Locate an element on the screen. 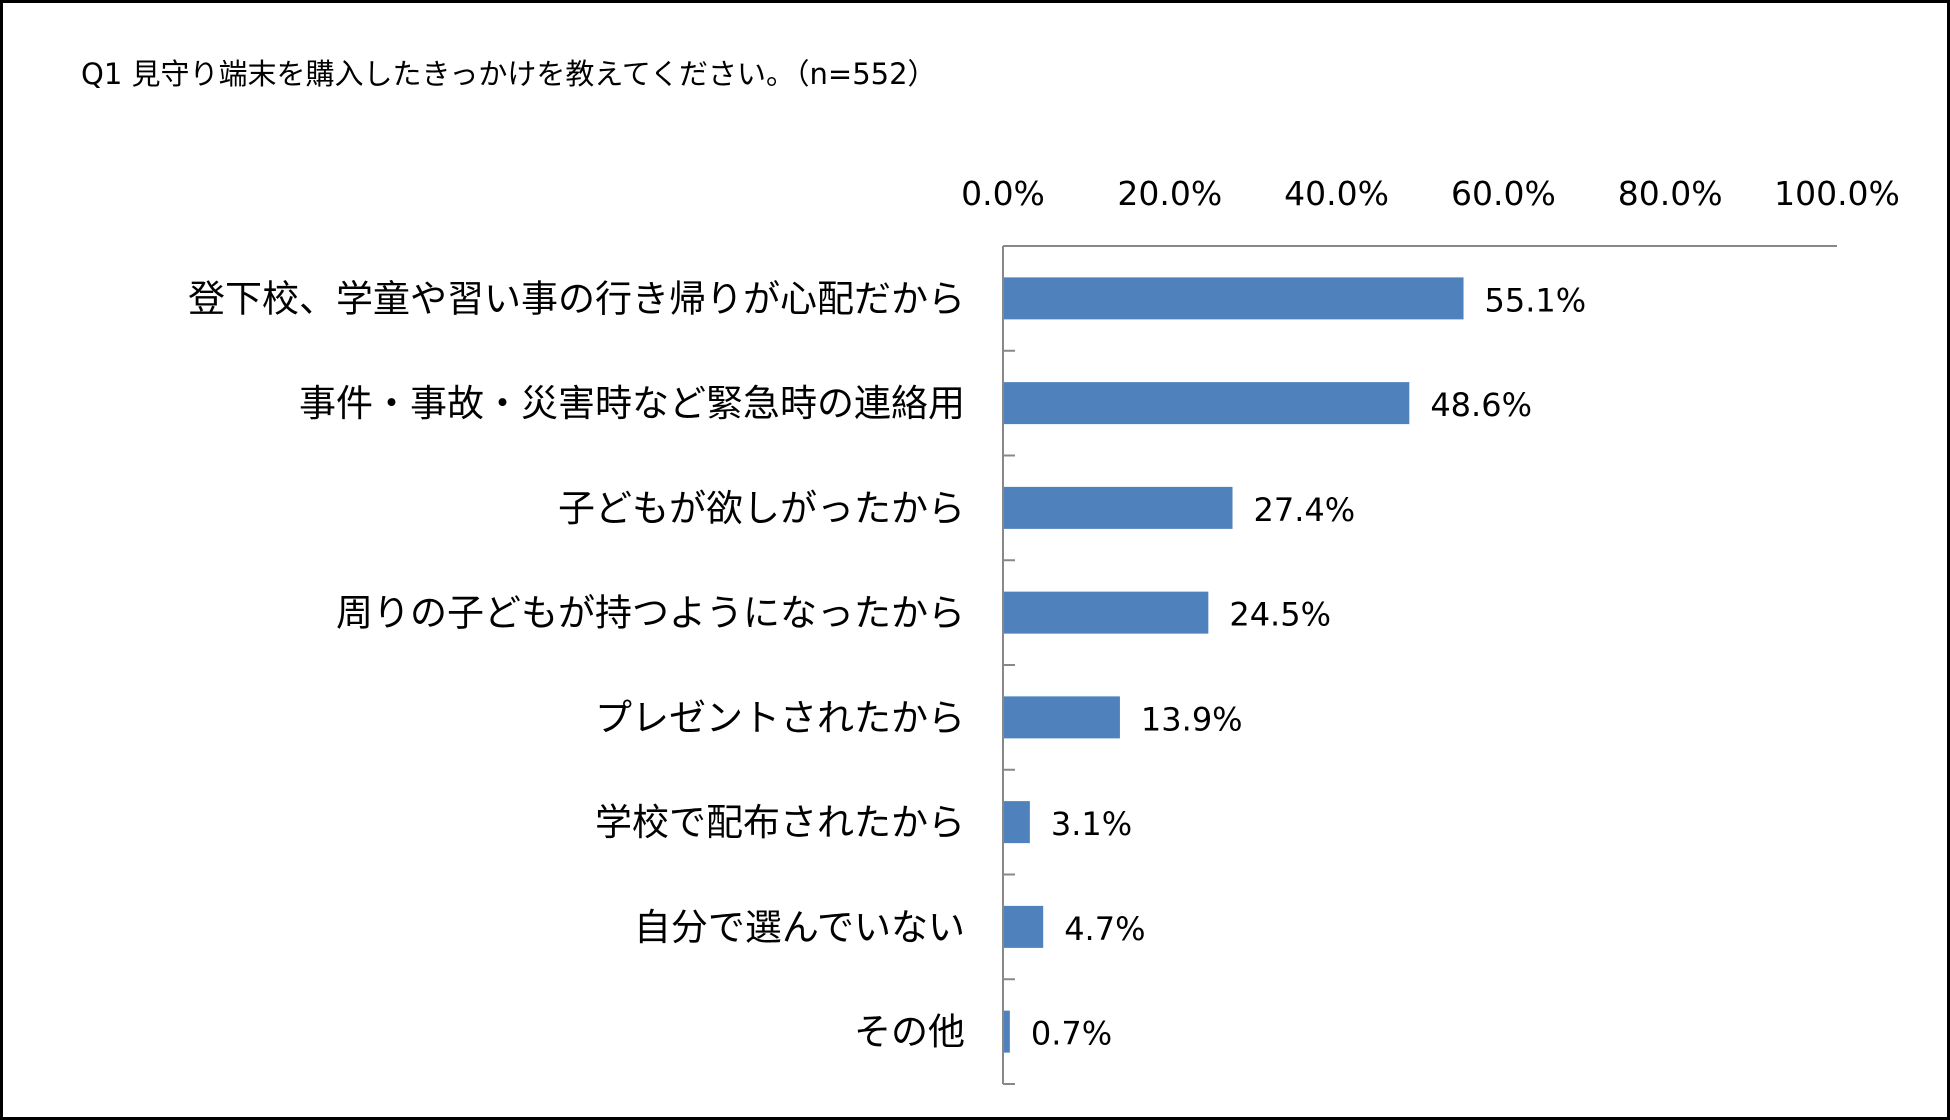 Image resolution: width=1950 pixels, height=1120 pixels. data-label: 24.5% is located at coordinates (1280, 615).